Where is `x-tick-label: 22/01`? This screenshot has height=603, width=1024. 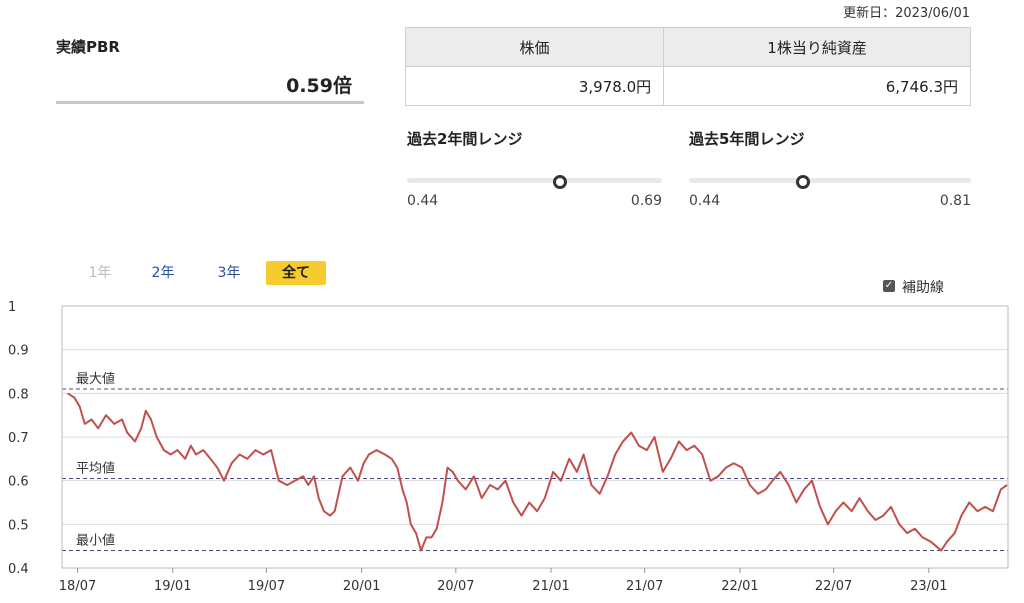 x-tick-label: 22/01 is located at coordinates (739, 586).